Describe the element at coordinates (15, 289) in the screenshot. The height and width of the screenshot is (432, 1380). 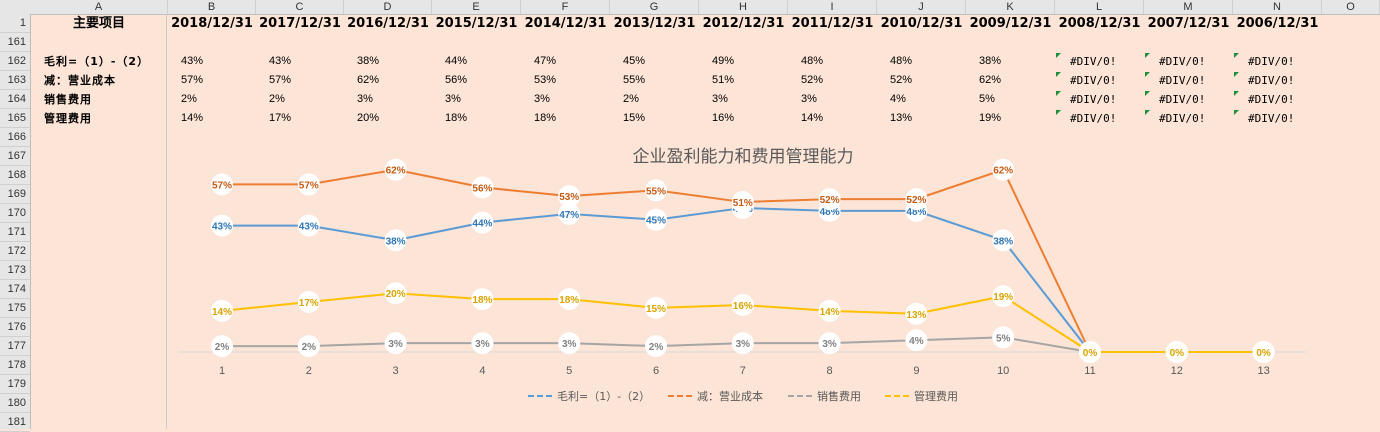
I see `row-header-174: 174` at that location.